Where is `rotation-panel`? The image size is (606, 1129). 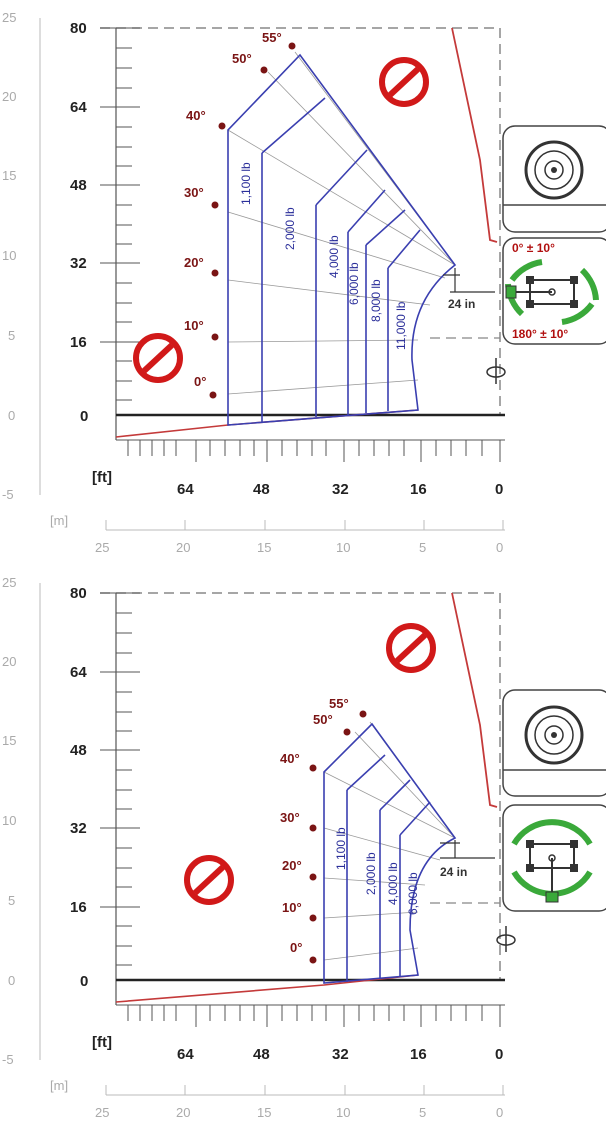
rotation-panel is located at coordinates (554, 858).